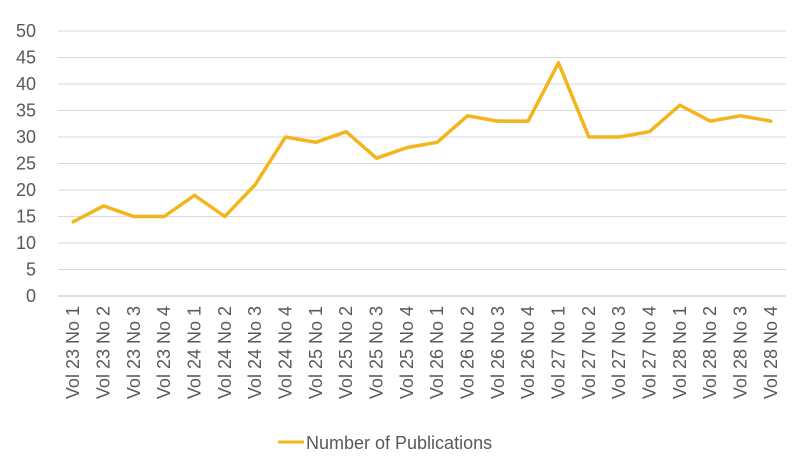  Describe the element at coordinates (104, 352) in the screenshot. I see `x-tick-label: Vol 23 No 2` at that location.